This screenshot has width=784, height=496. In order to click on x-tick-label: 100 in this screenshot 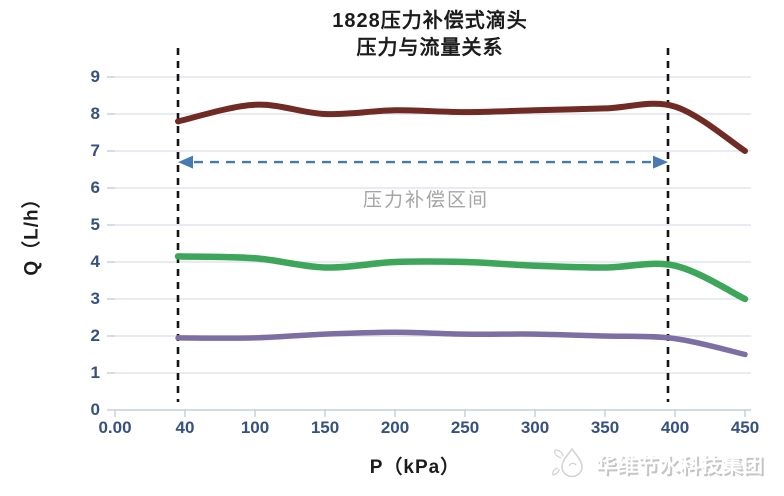, I will do `click(255, 427)`.